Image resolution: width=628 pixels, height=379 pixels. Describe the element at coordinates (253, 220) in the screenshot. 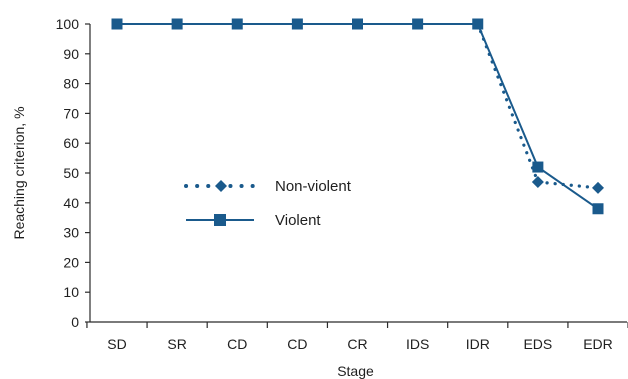

I see `legend-item-violent: Violent` at that location.